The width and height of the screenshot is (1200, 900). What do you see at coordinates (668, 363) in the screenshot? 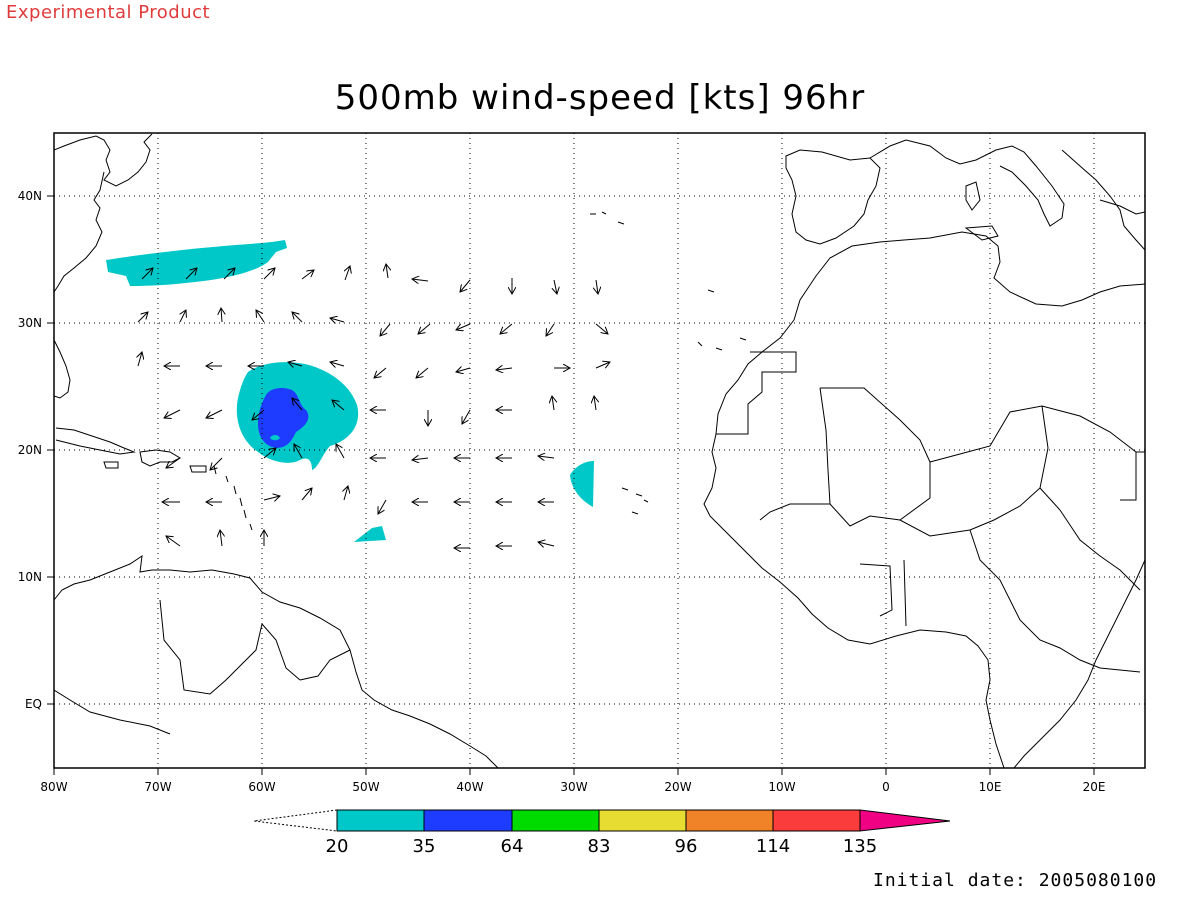
I see `atlantic-islands` at bounding box center [668, 363].